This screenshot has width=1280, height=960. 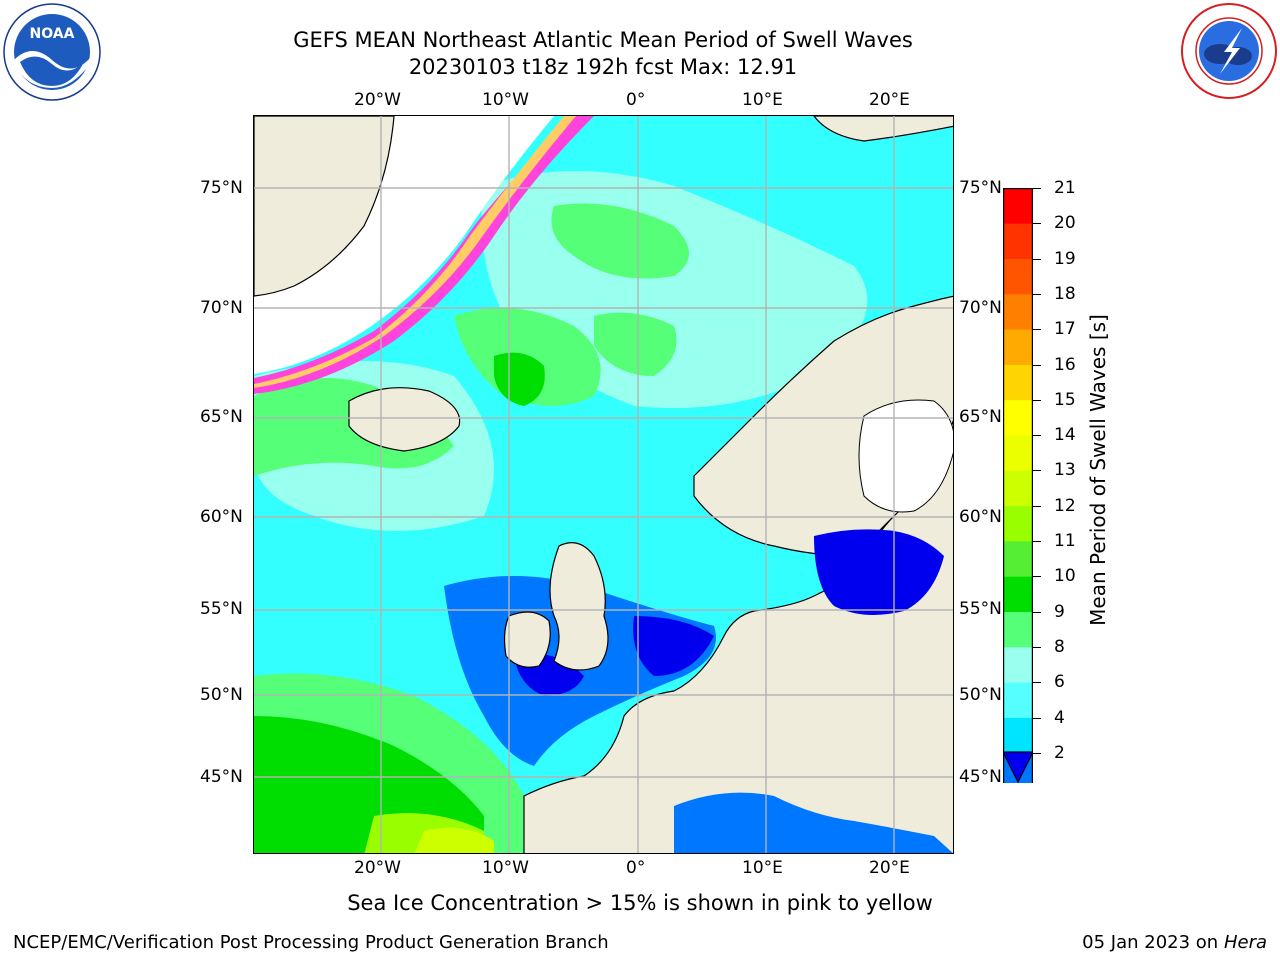 I want to click on lon-tick-bottom: 10°E, so click(x=762, y=868).